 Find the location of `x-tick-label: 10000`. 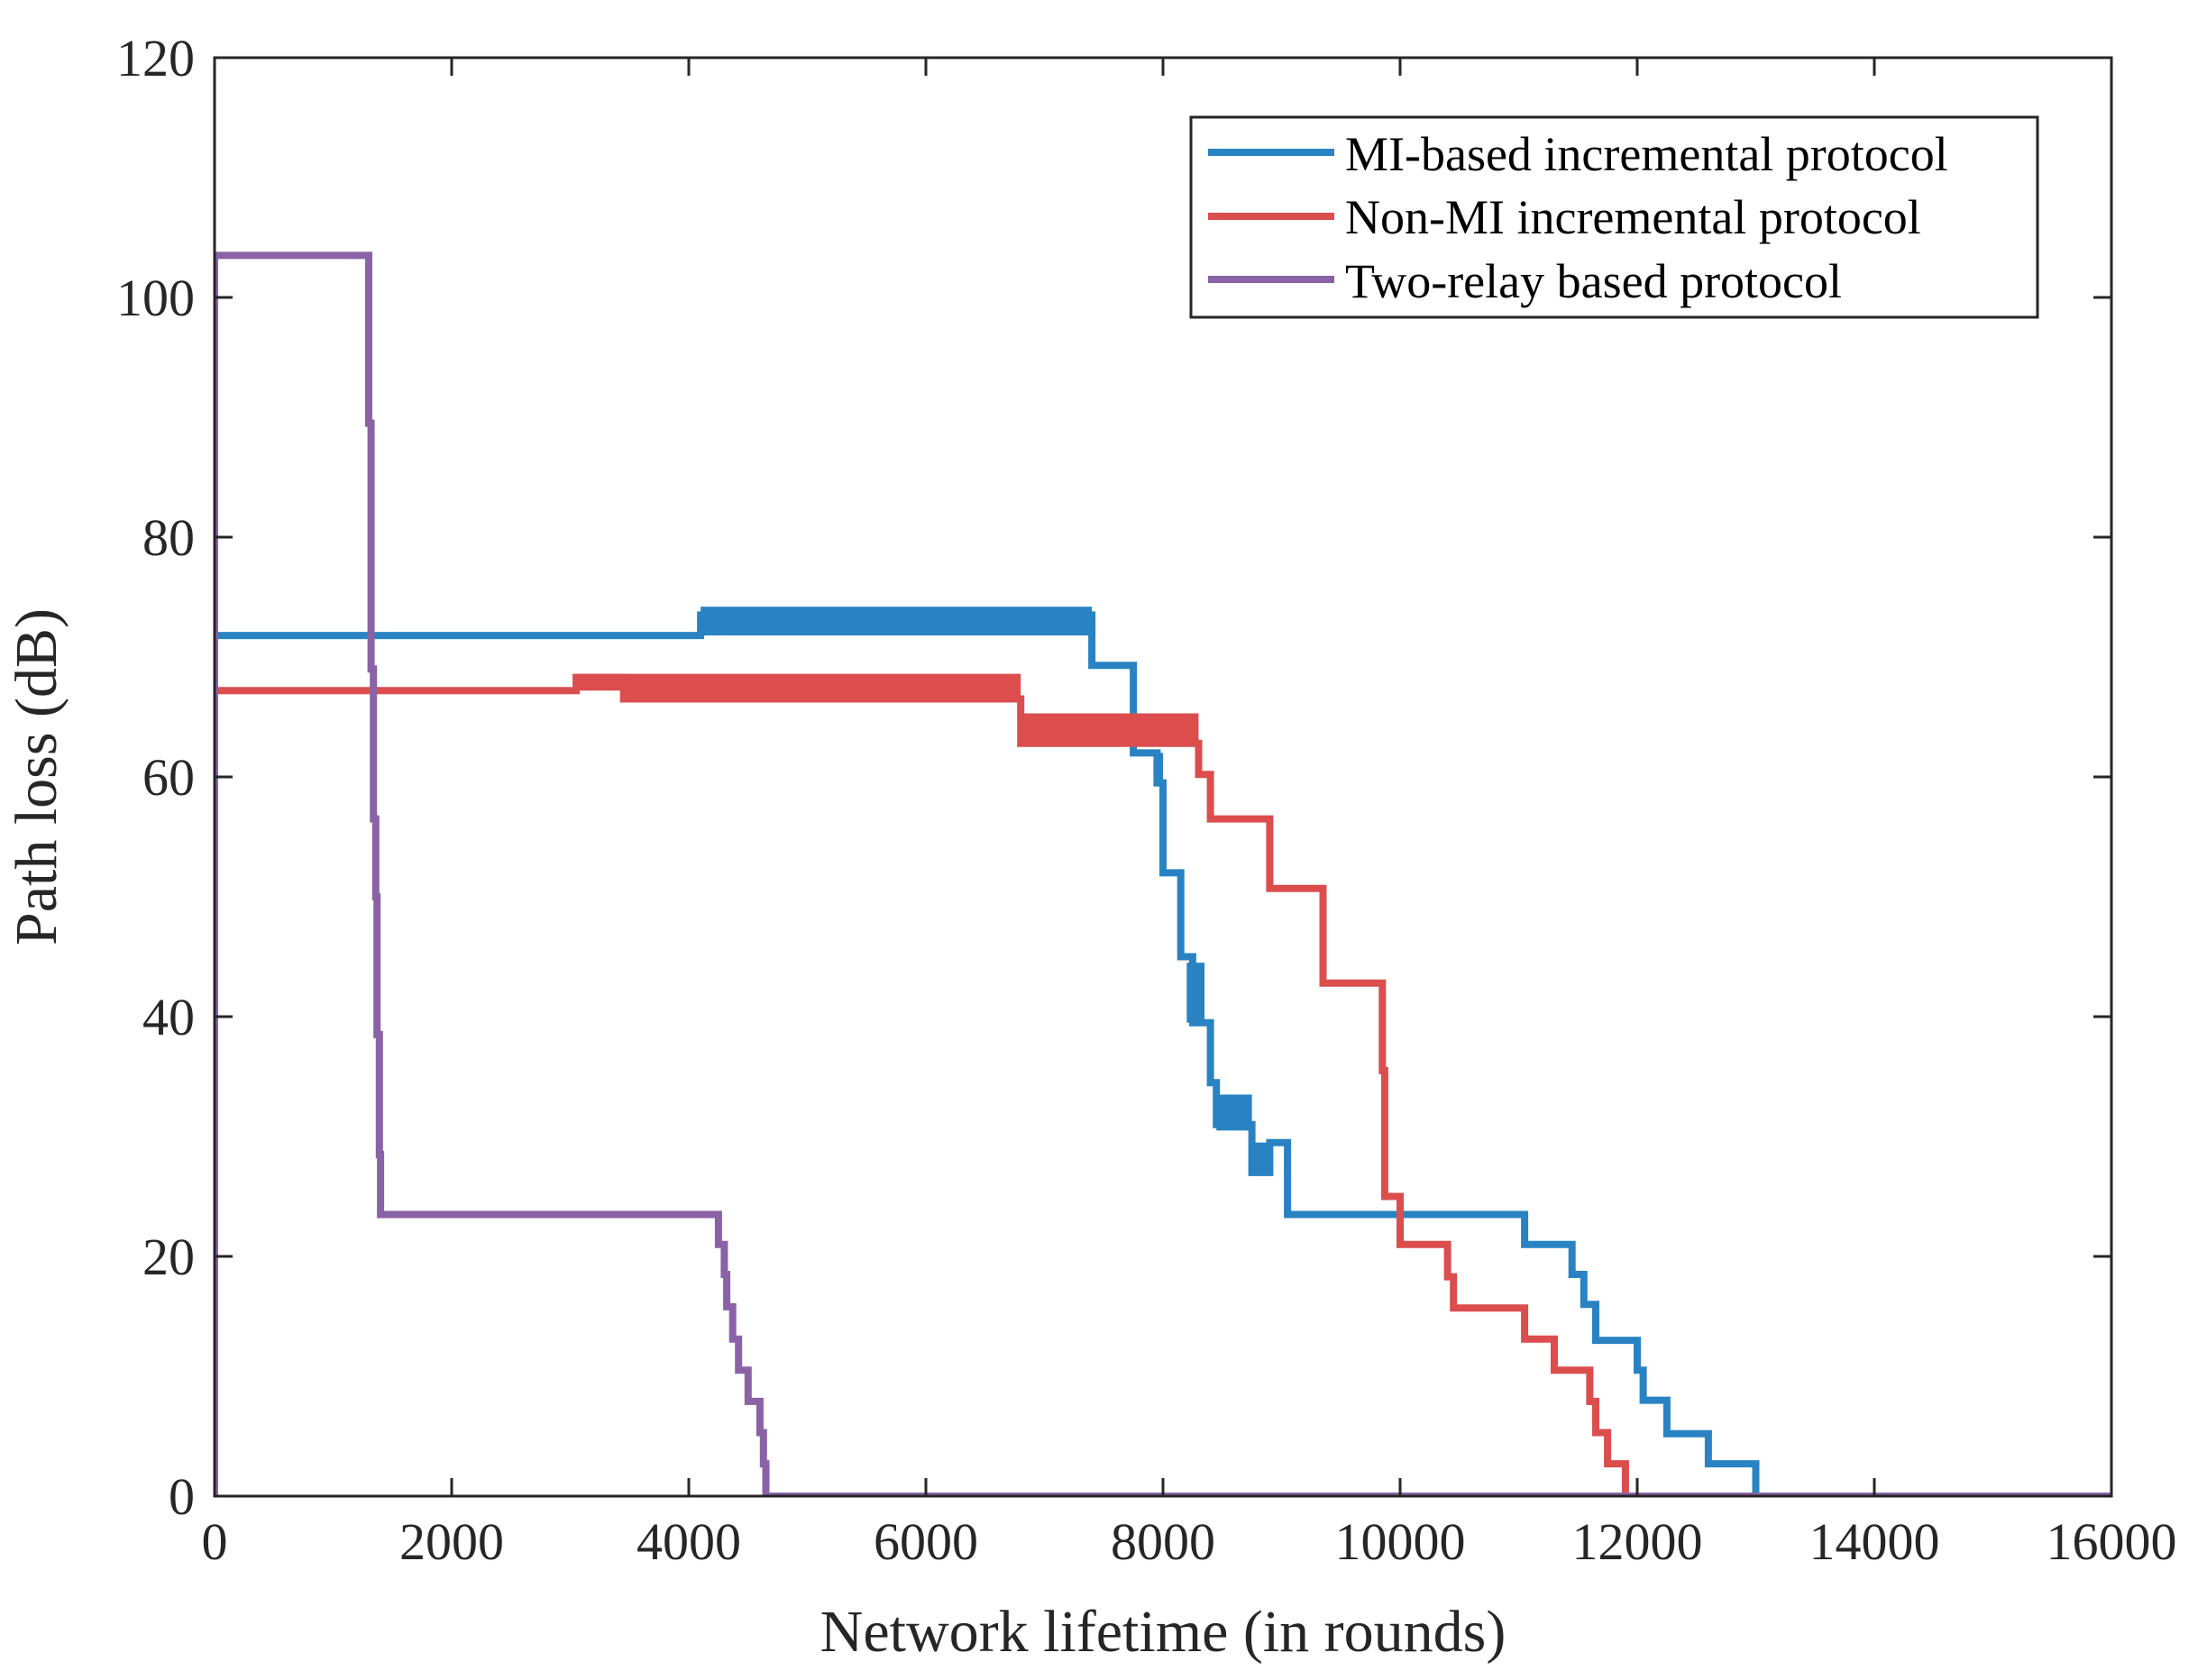

x-tick-label: 10000 is located at coordinates (1400, 1542).